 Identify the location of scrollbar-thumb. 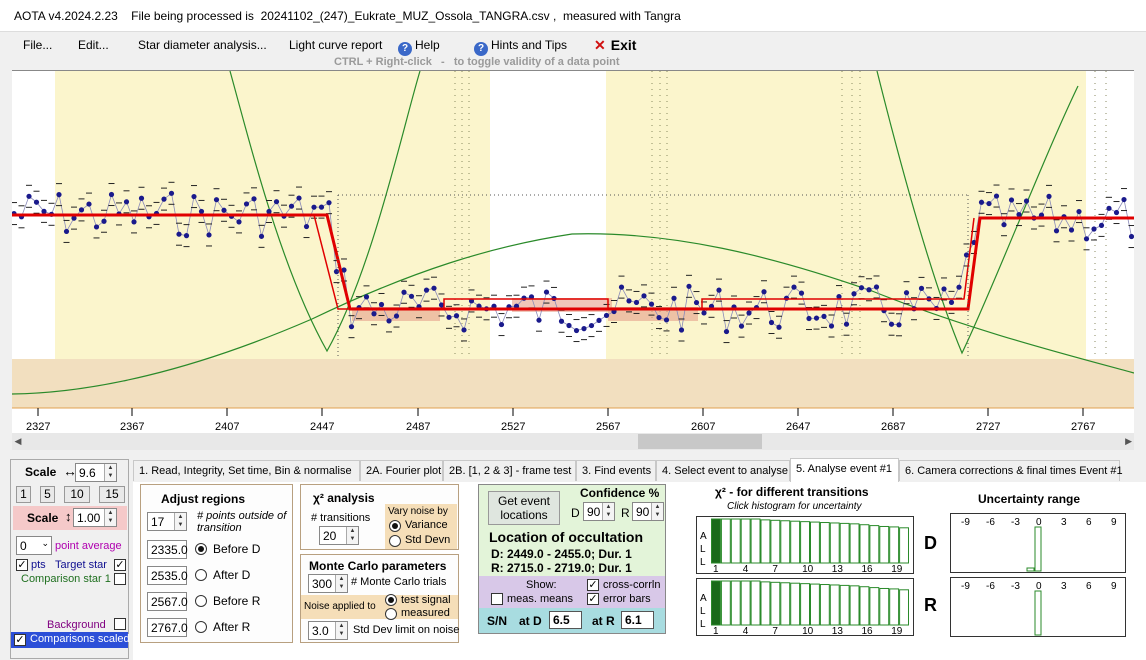
(700, 441).